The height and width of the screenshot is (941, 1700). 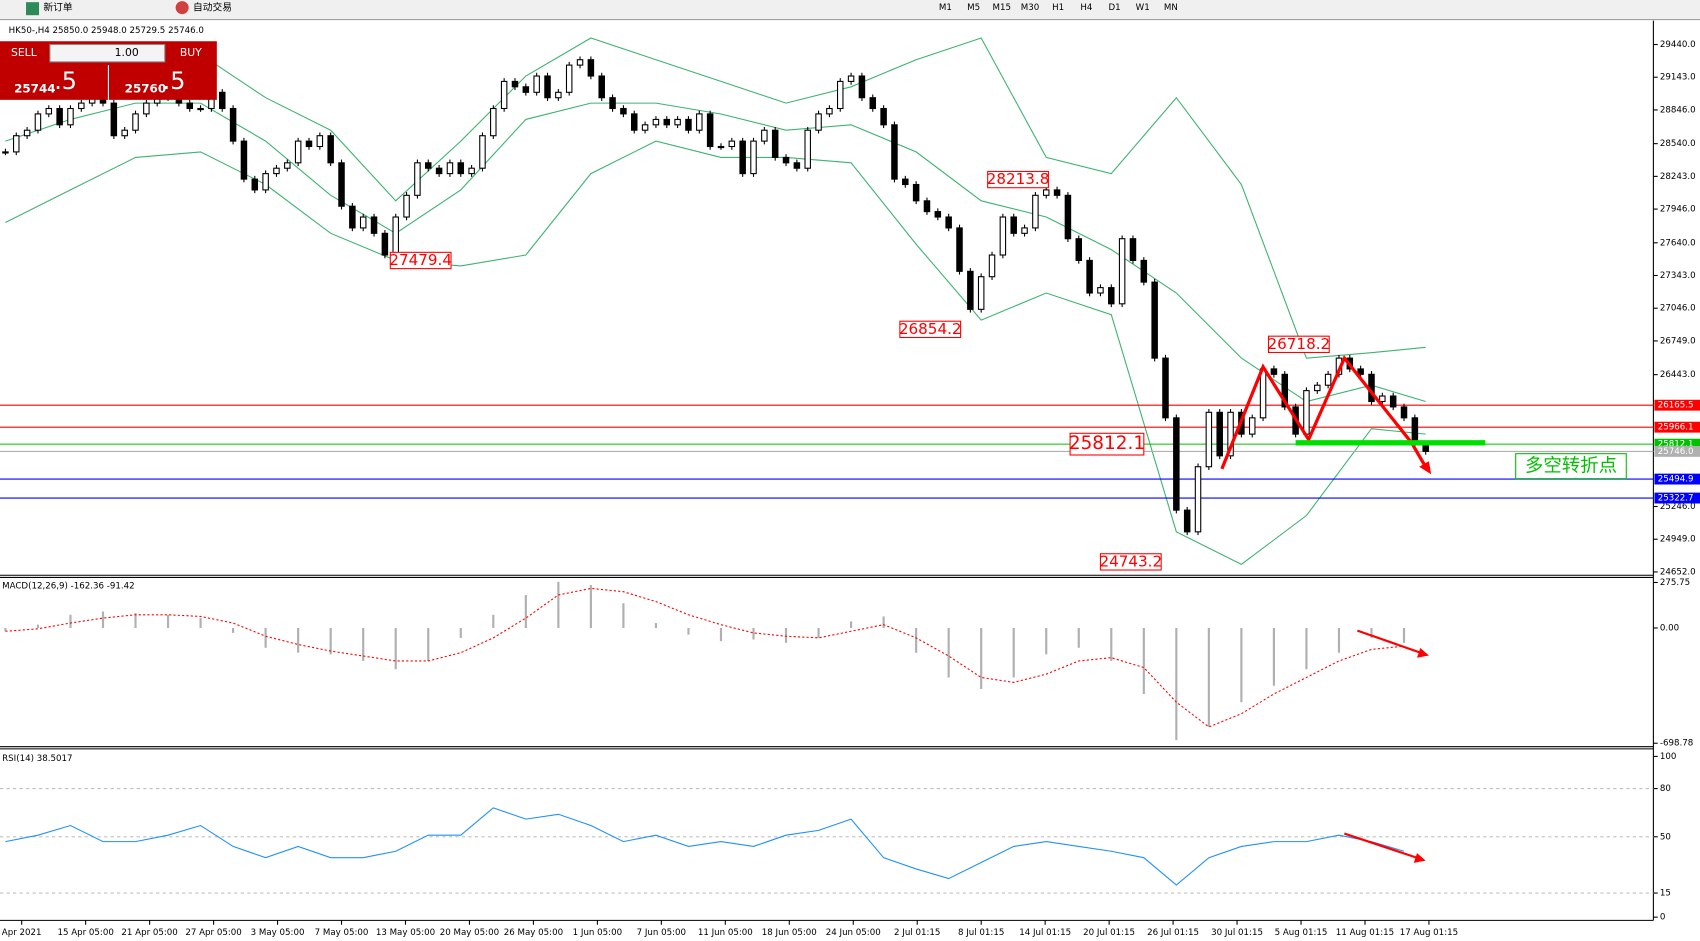 I want to click on price-level-label: 25322.7, so click(x=1676, y=499).